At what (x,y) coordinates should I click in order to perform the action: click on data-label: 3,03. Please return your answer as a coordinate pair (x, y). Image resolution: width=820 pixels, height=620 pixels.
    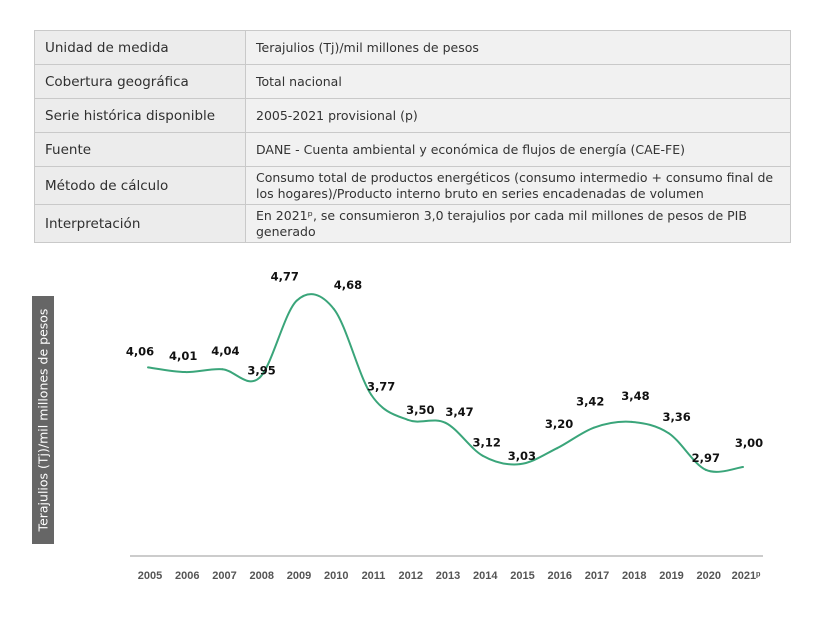
    Looking at the image, I should click on (522, 456).